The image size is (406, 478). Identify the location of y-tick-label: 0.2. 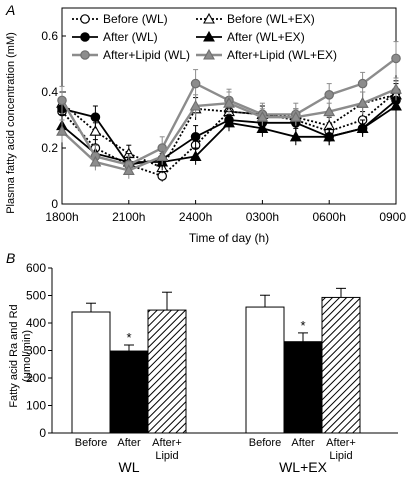
(49, 148).